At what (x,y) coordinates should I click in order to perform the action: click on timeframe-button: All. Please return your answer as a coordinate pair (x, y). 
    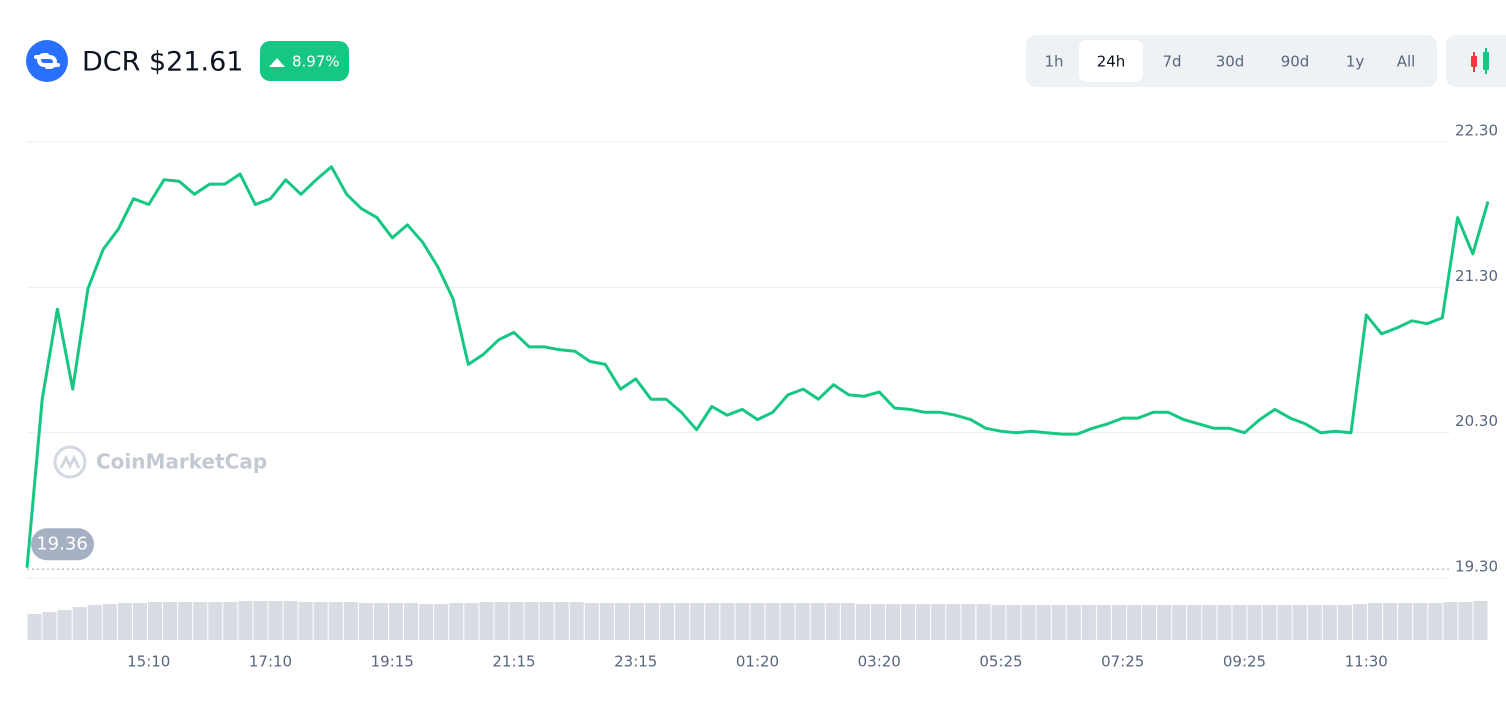
    Looking at the image, I should click on (1406, 62).